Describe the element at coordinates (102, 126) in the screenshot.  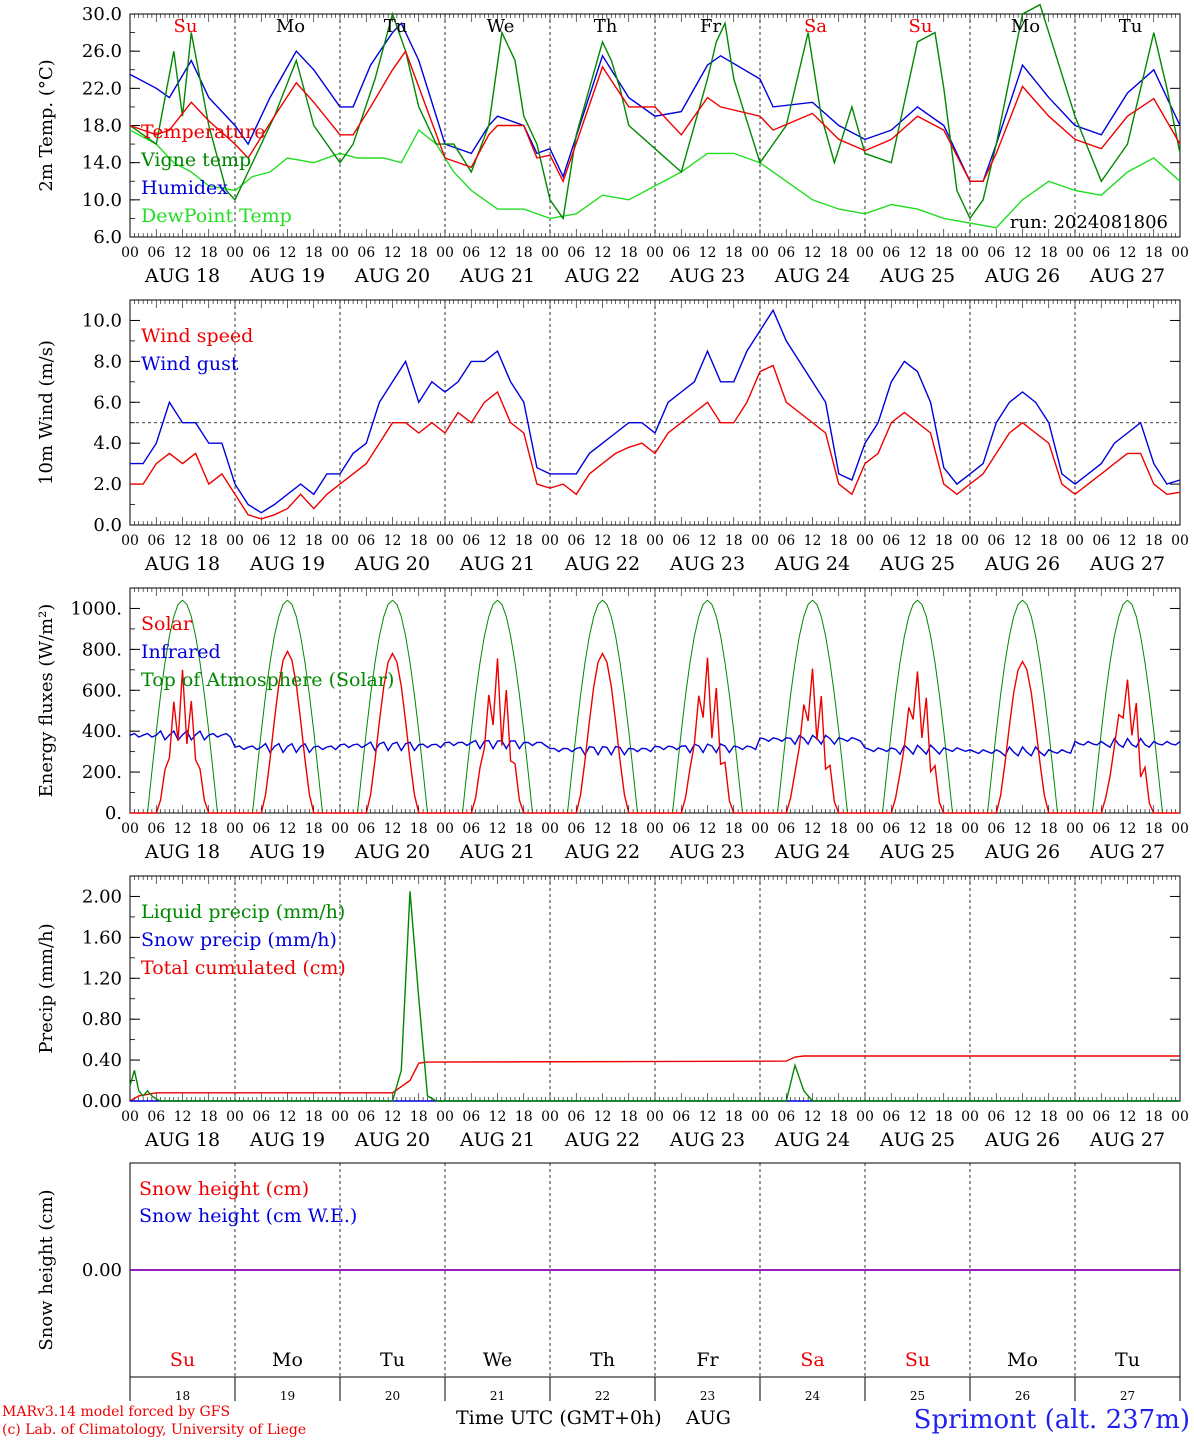
I see `y-tick-label: 18.0` at that location.